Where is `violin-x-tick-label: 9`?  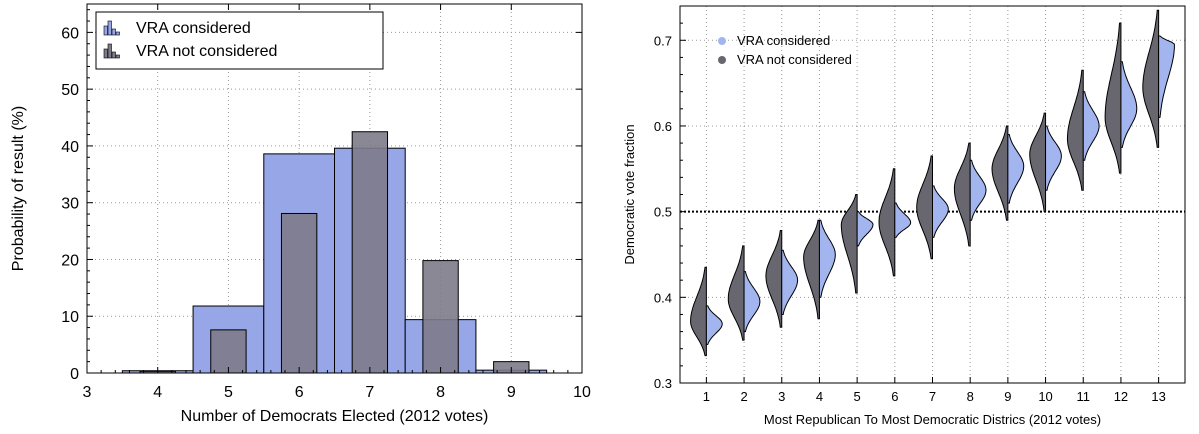
violin-x-tick-label: 9 is located at coordinates (1007, 396).